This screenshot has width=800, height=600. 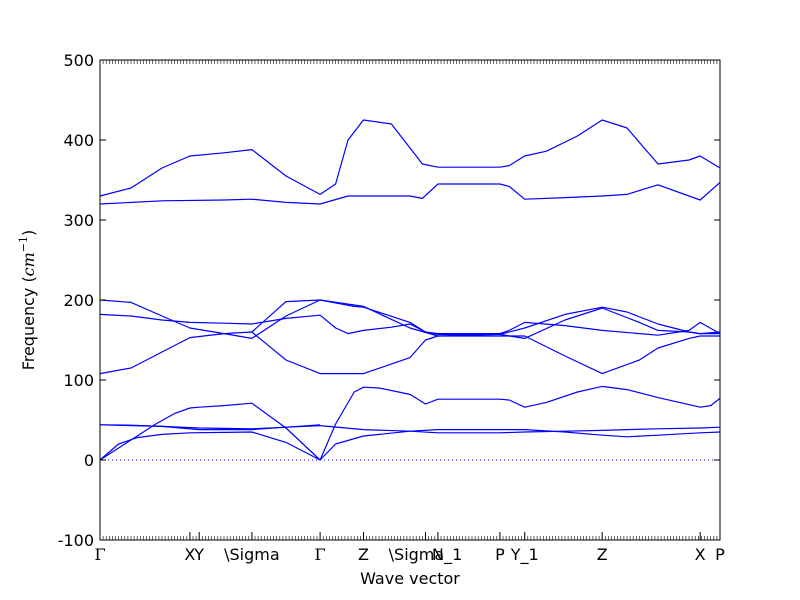 What do you see at coordinates (198, 554) in the screenshot?
I see `x-tick-label: Y` at bounding box center [198, 554].